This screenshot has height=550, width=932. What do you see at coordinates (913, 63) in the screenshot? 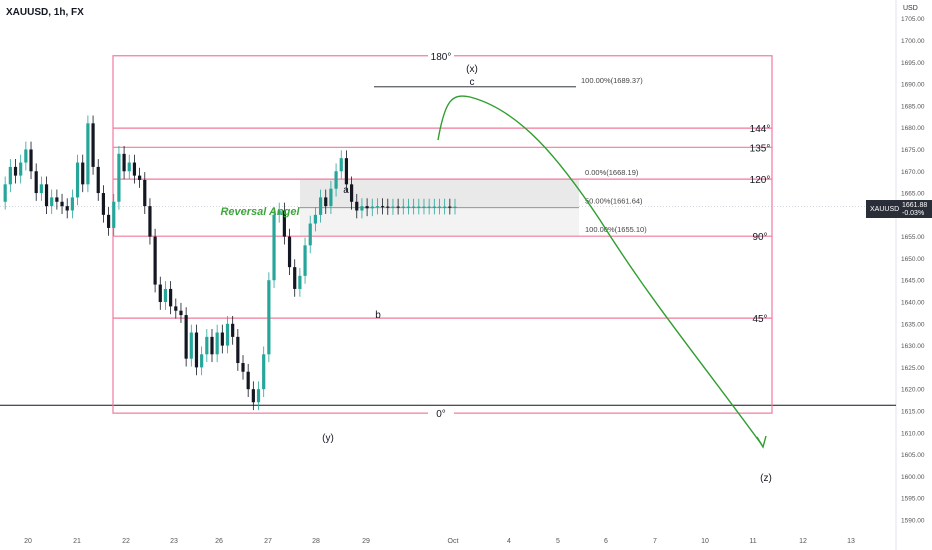
I see `y-tick-label: 1695.00` at bounding box center [913, 63].